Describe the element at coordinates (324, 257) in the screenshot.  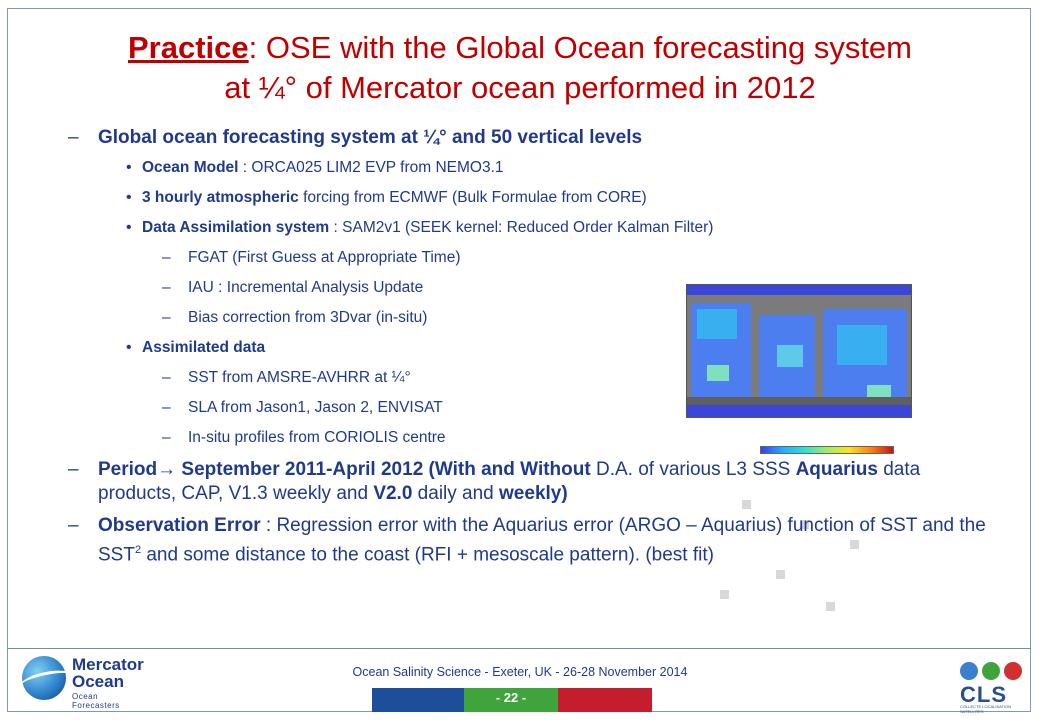
I see `fgat-text: FGAT (First Guess at Appropriate Time)` at that location.